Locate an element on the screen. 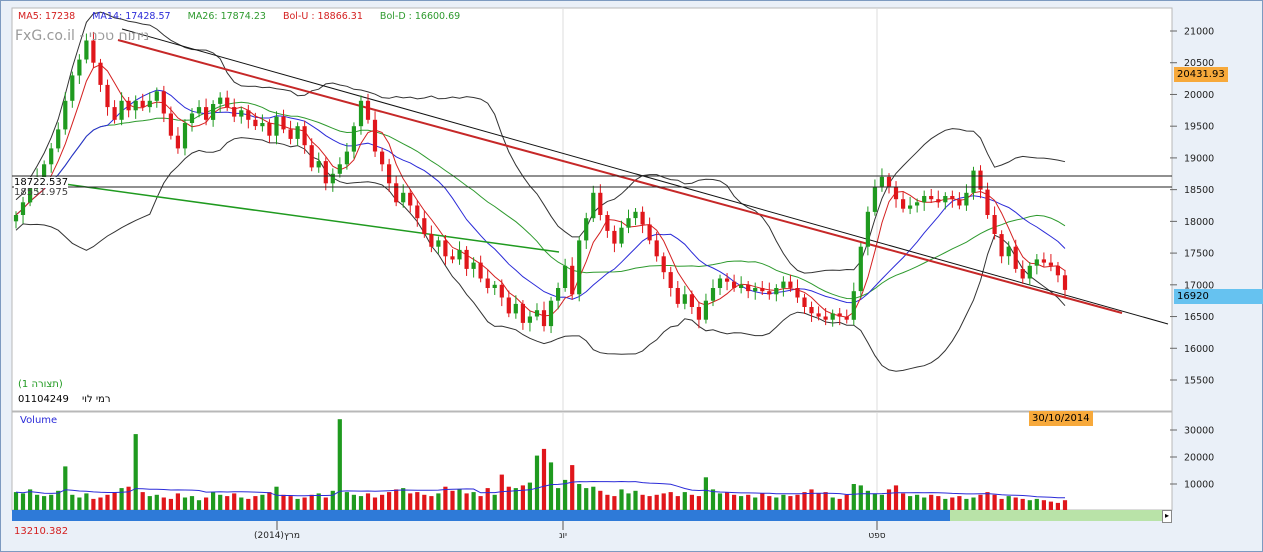 The image size is (1263, 552). scroll-arrow-icon: ▸ is located at coordinates (1167, 516).